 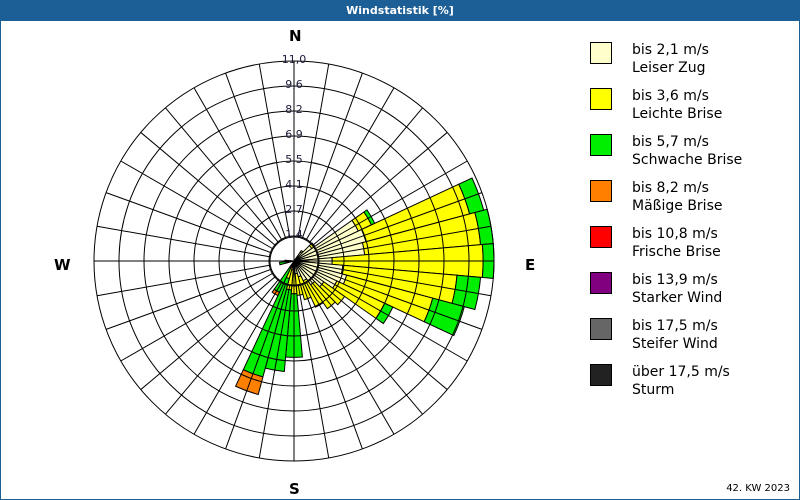 I want to click on radial-tick-label: 8,2, so click(x=294, y=109).